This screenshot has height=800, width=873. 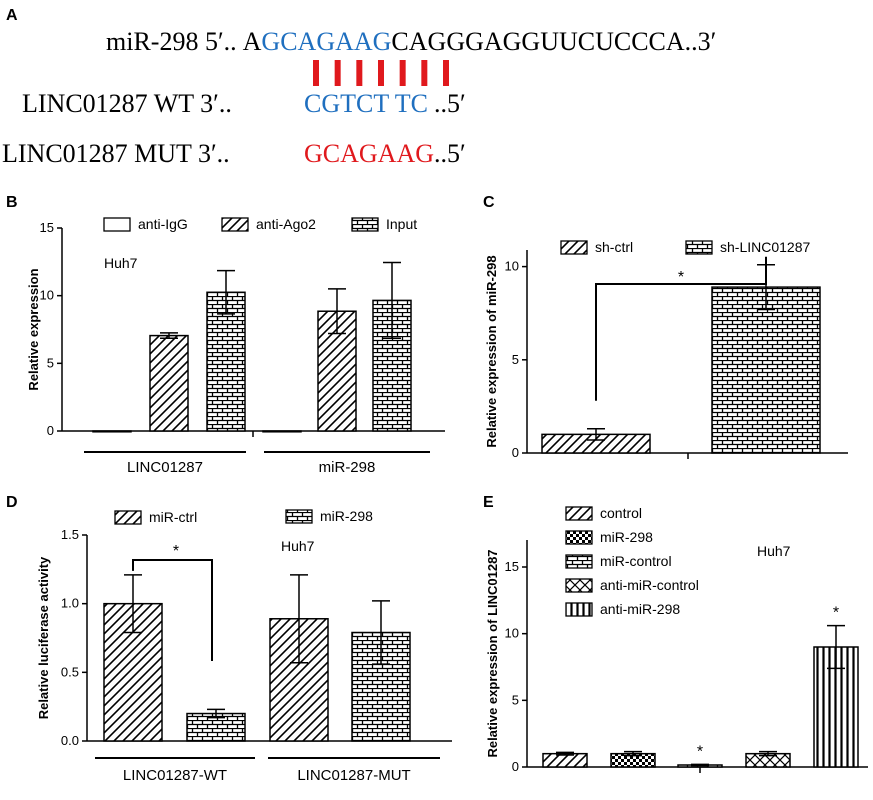 I want to click on legend-label: Input, so click(x=401, y=224).